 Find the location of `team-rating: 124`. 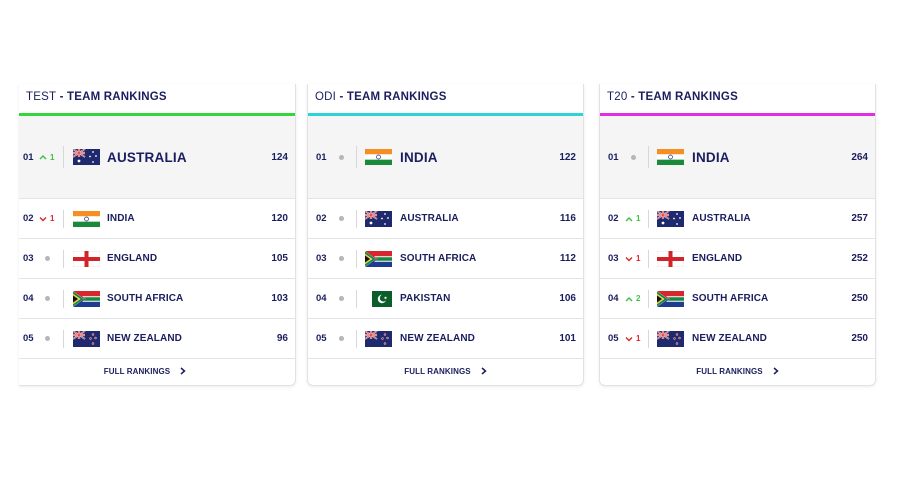

team-rating: 124 is located at coordinates (279, 157).